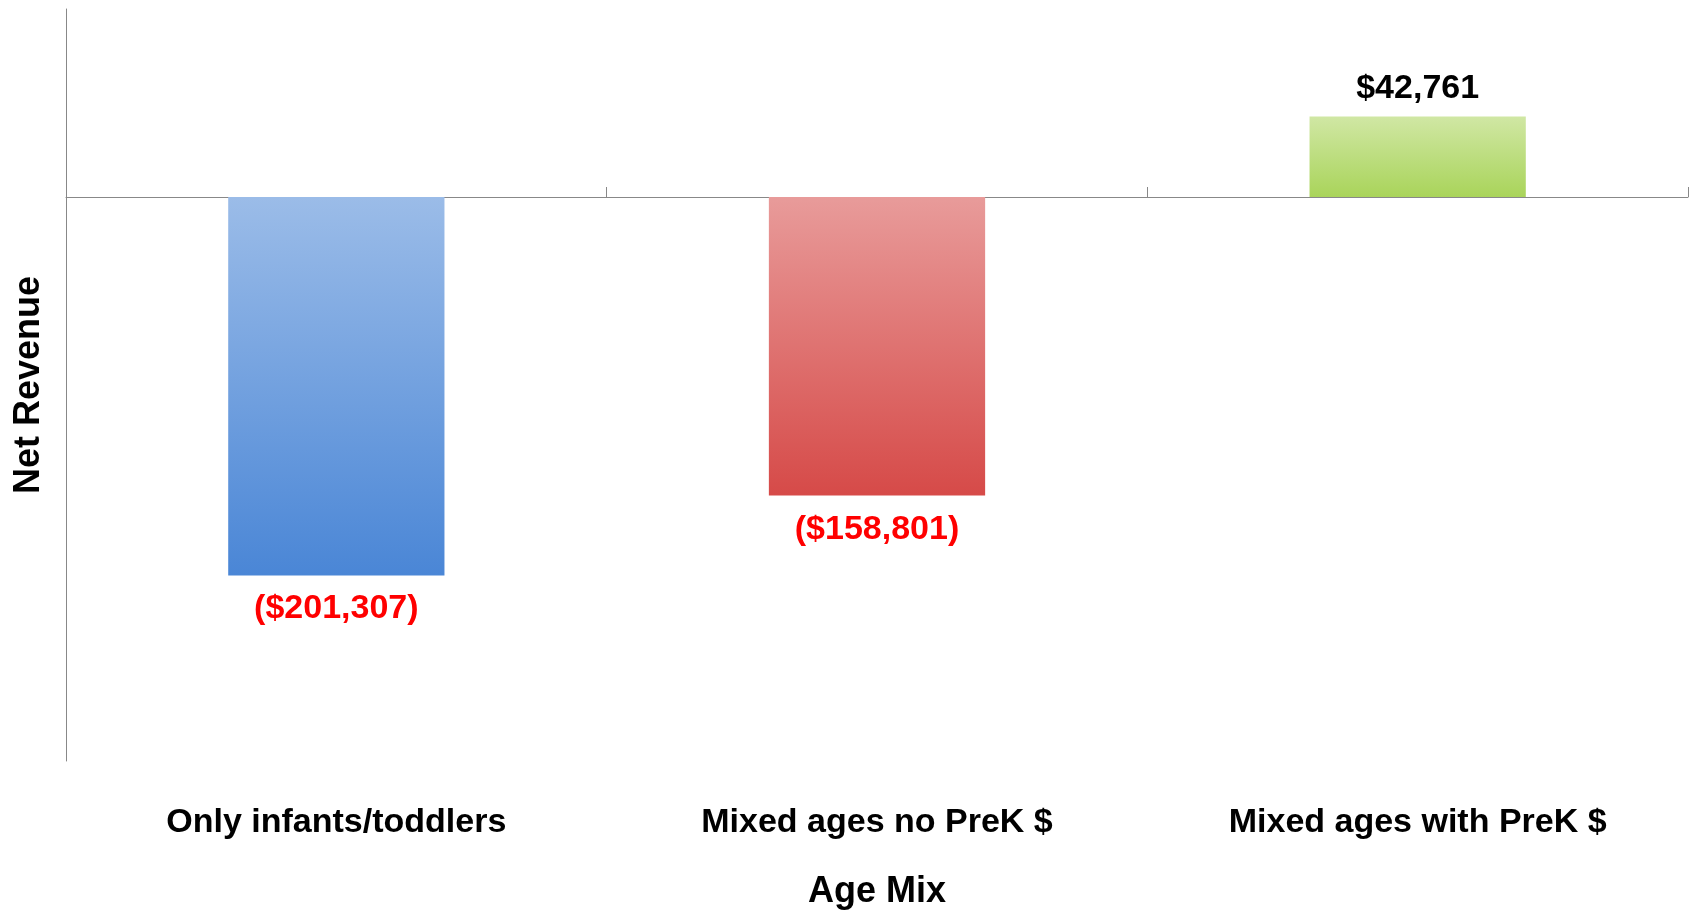  What do you see at coordinates (1417, 820) in the screenshot?
I see `x-tick-label: Mixed ages with PreK $` at bounding box center [1417, 820].